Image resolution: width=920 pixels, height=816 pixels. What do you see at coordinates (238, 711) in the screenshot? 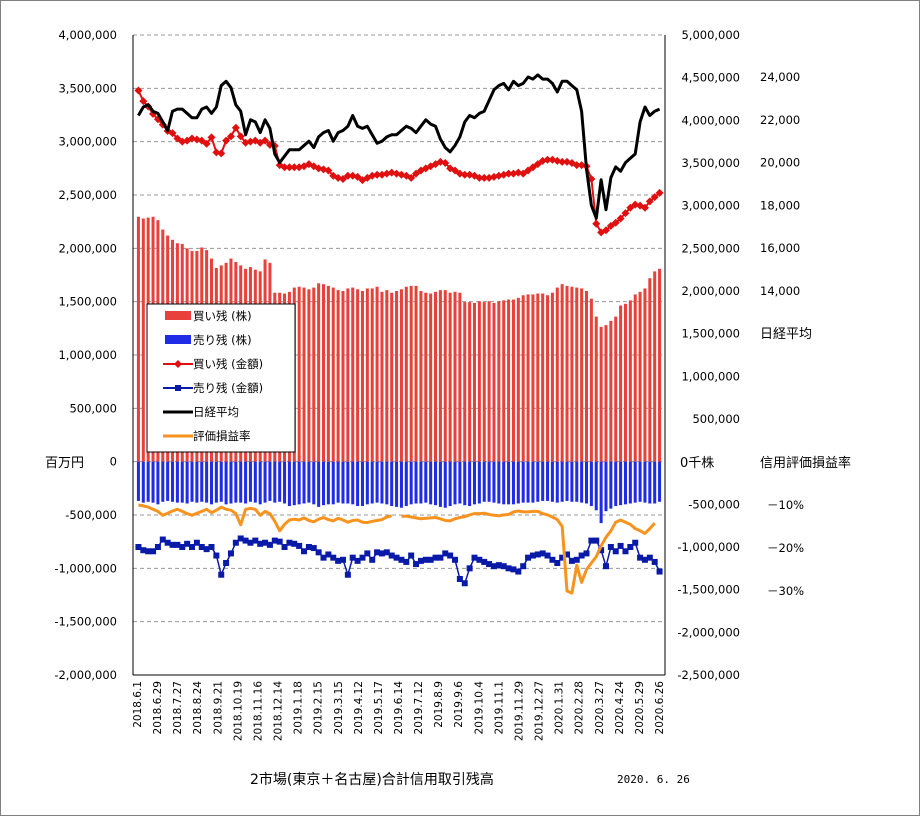
I see `x-tick-label: 2018.10.19` at bounding box center [238, 711].